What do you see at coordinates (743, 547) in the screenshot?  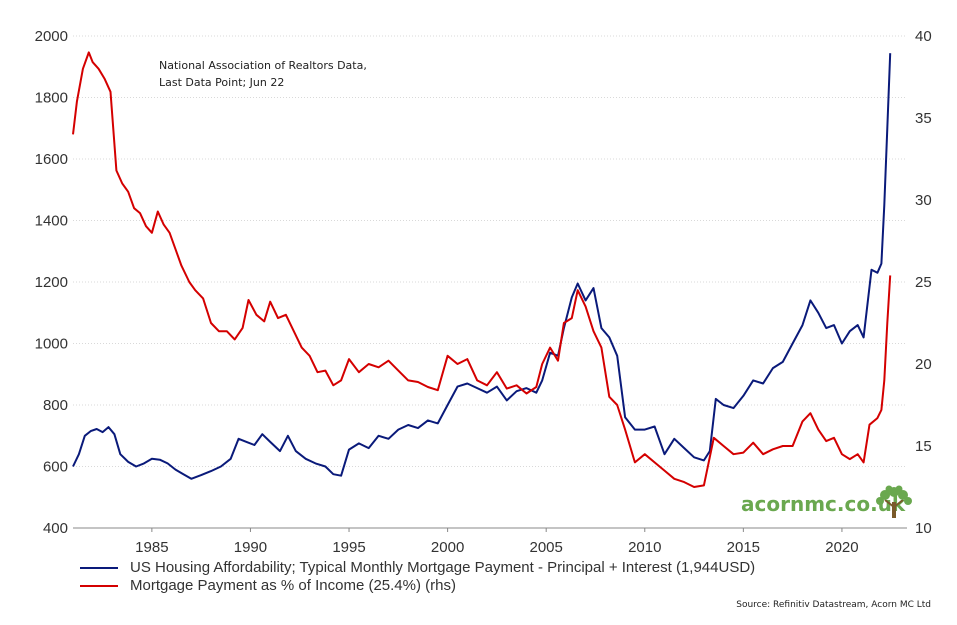 I see `x-tick-label: 2015` at bounding box center [743, 547].